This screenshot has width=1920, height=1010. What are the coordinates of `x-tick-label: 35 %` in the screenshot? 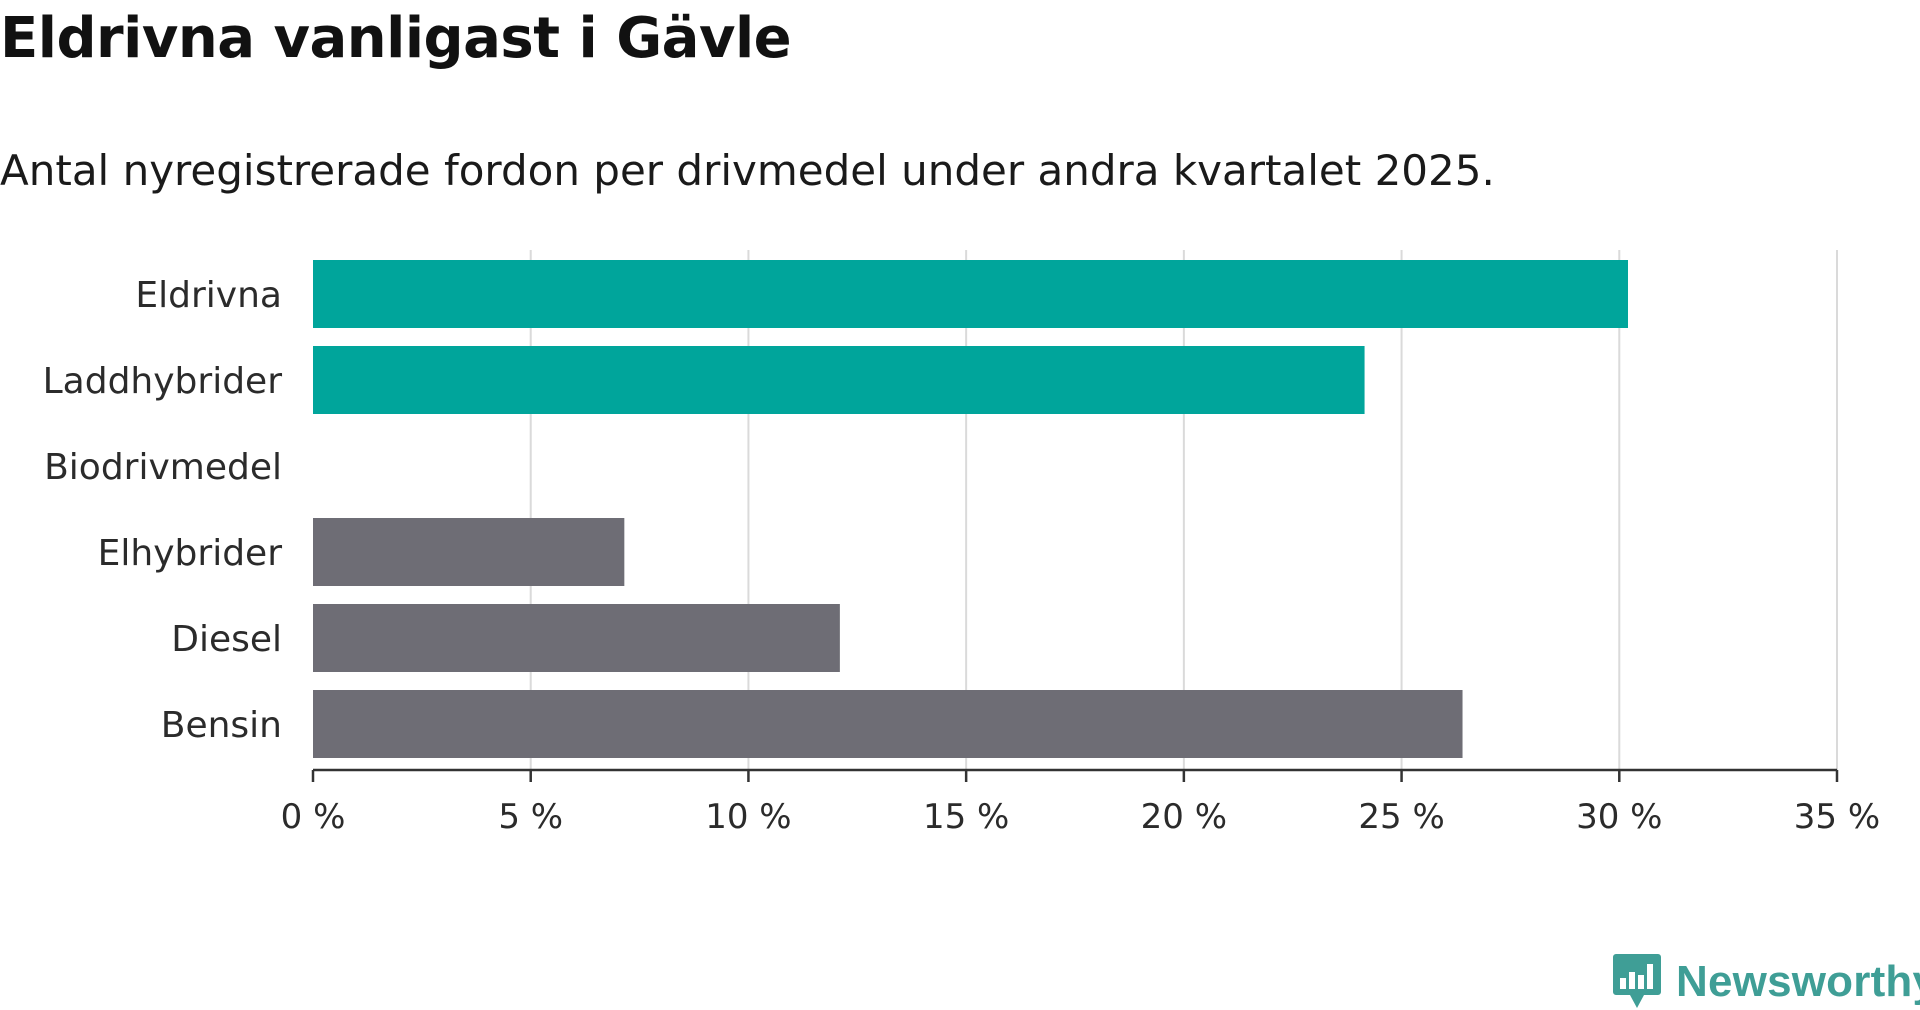 It's located at (1837, 817).